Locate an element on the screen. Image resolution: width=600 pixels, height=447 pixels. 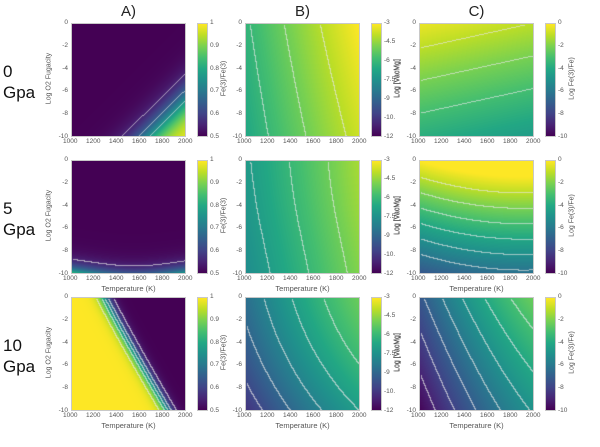
column-title-b: B) is located at coordinates (302, 11).